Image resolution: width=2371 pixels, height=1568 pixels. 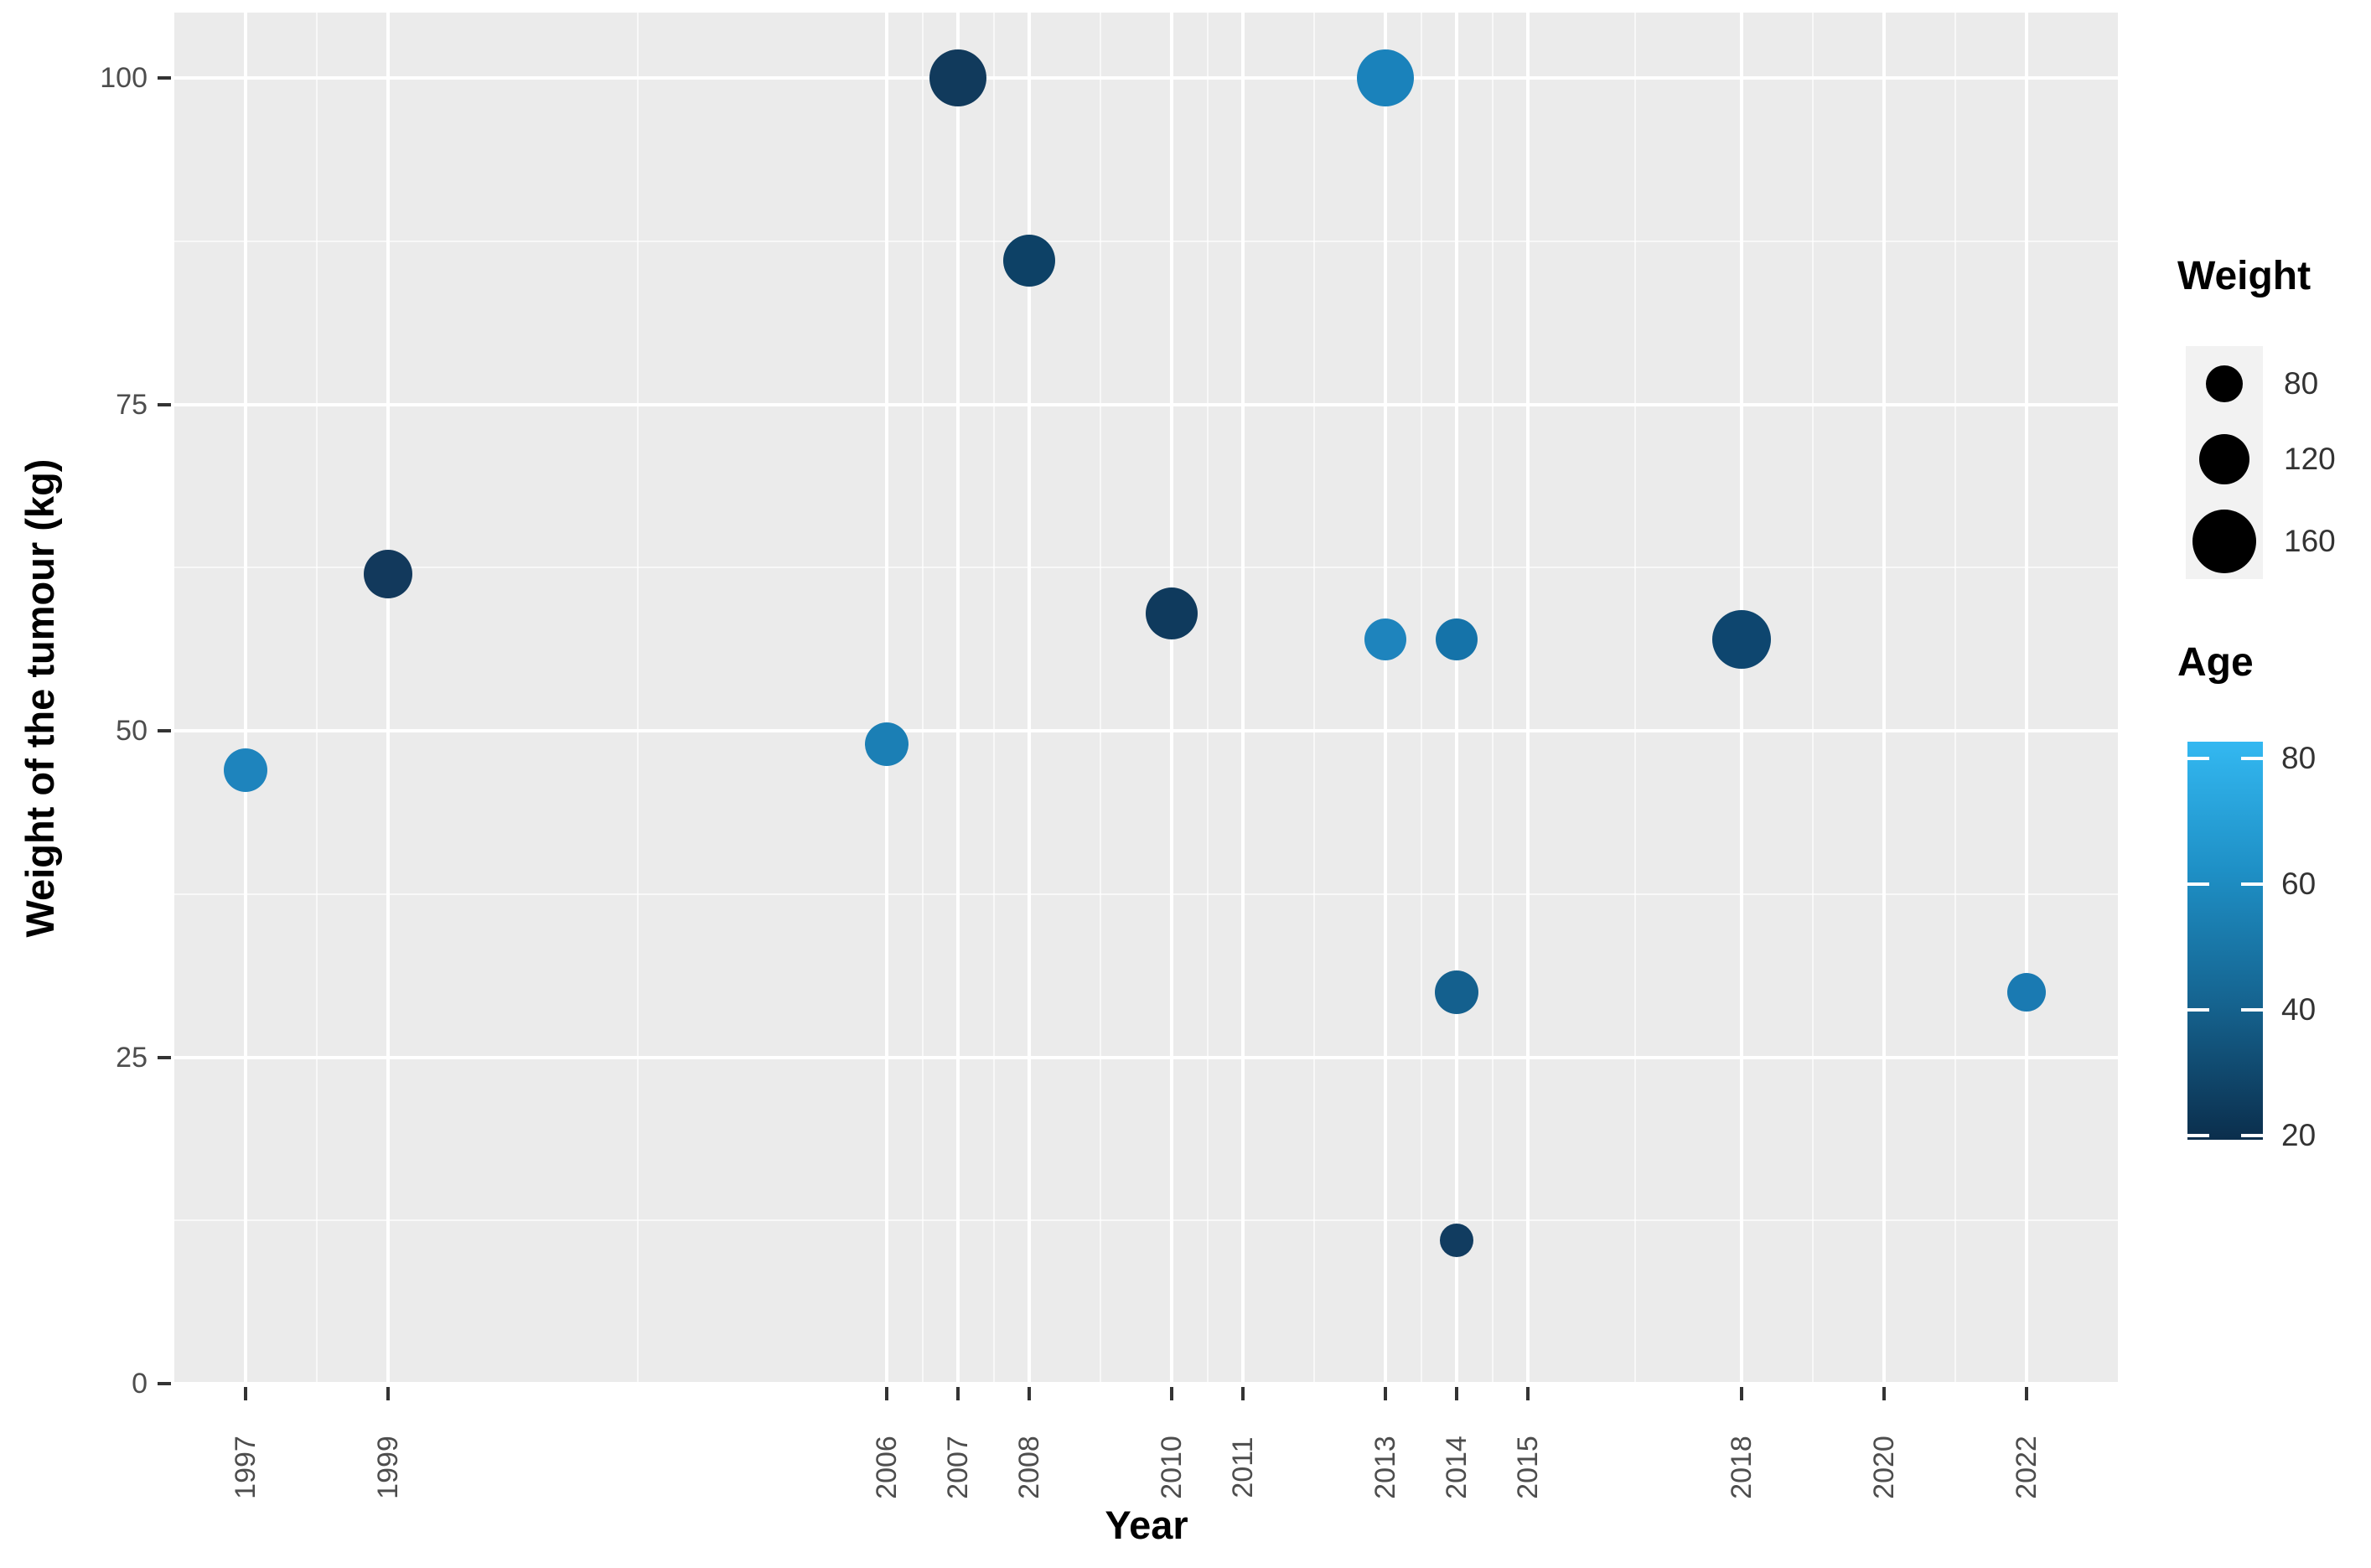 I want to click on colorbar-tick-label: 60, so click(x=2299, y=884).